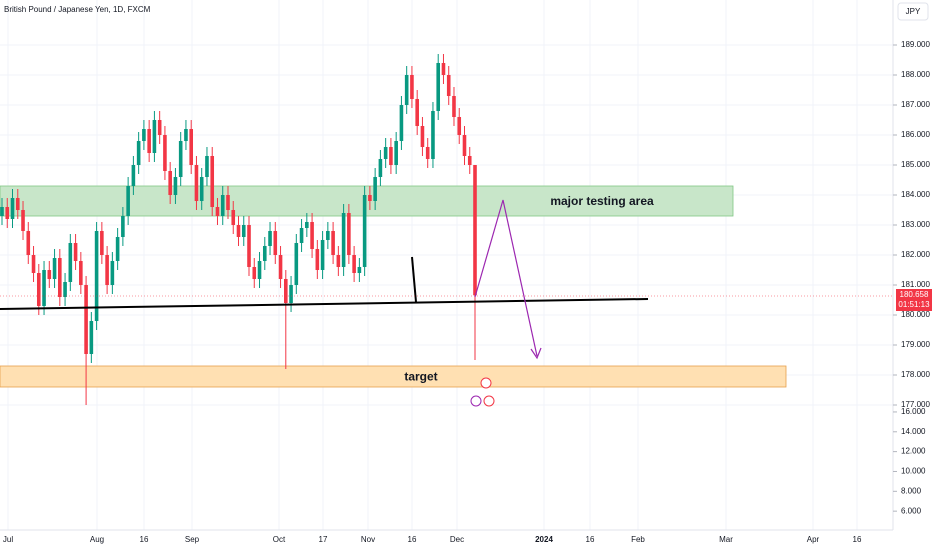  I want to click on y-tick-label: 182.000, so click(915, 254).